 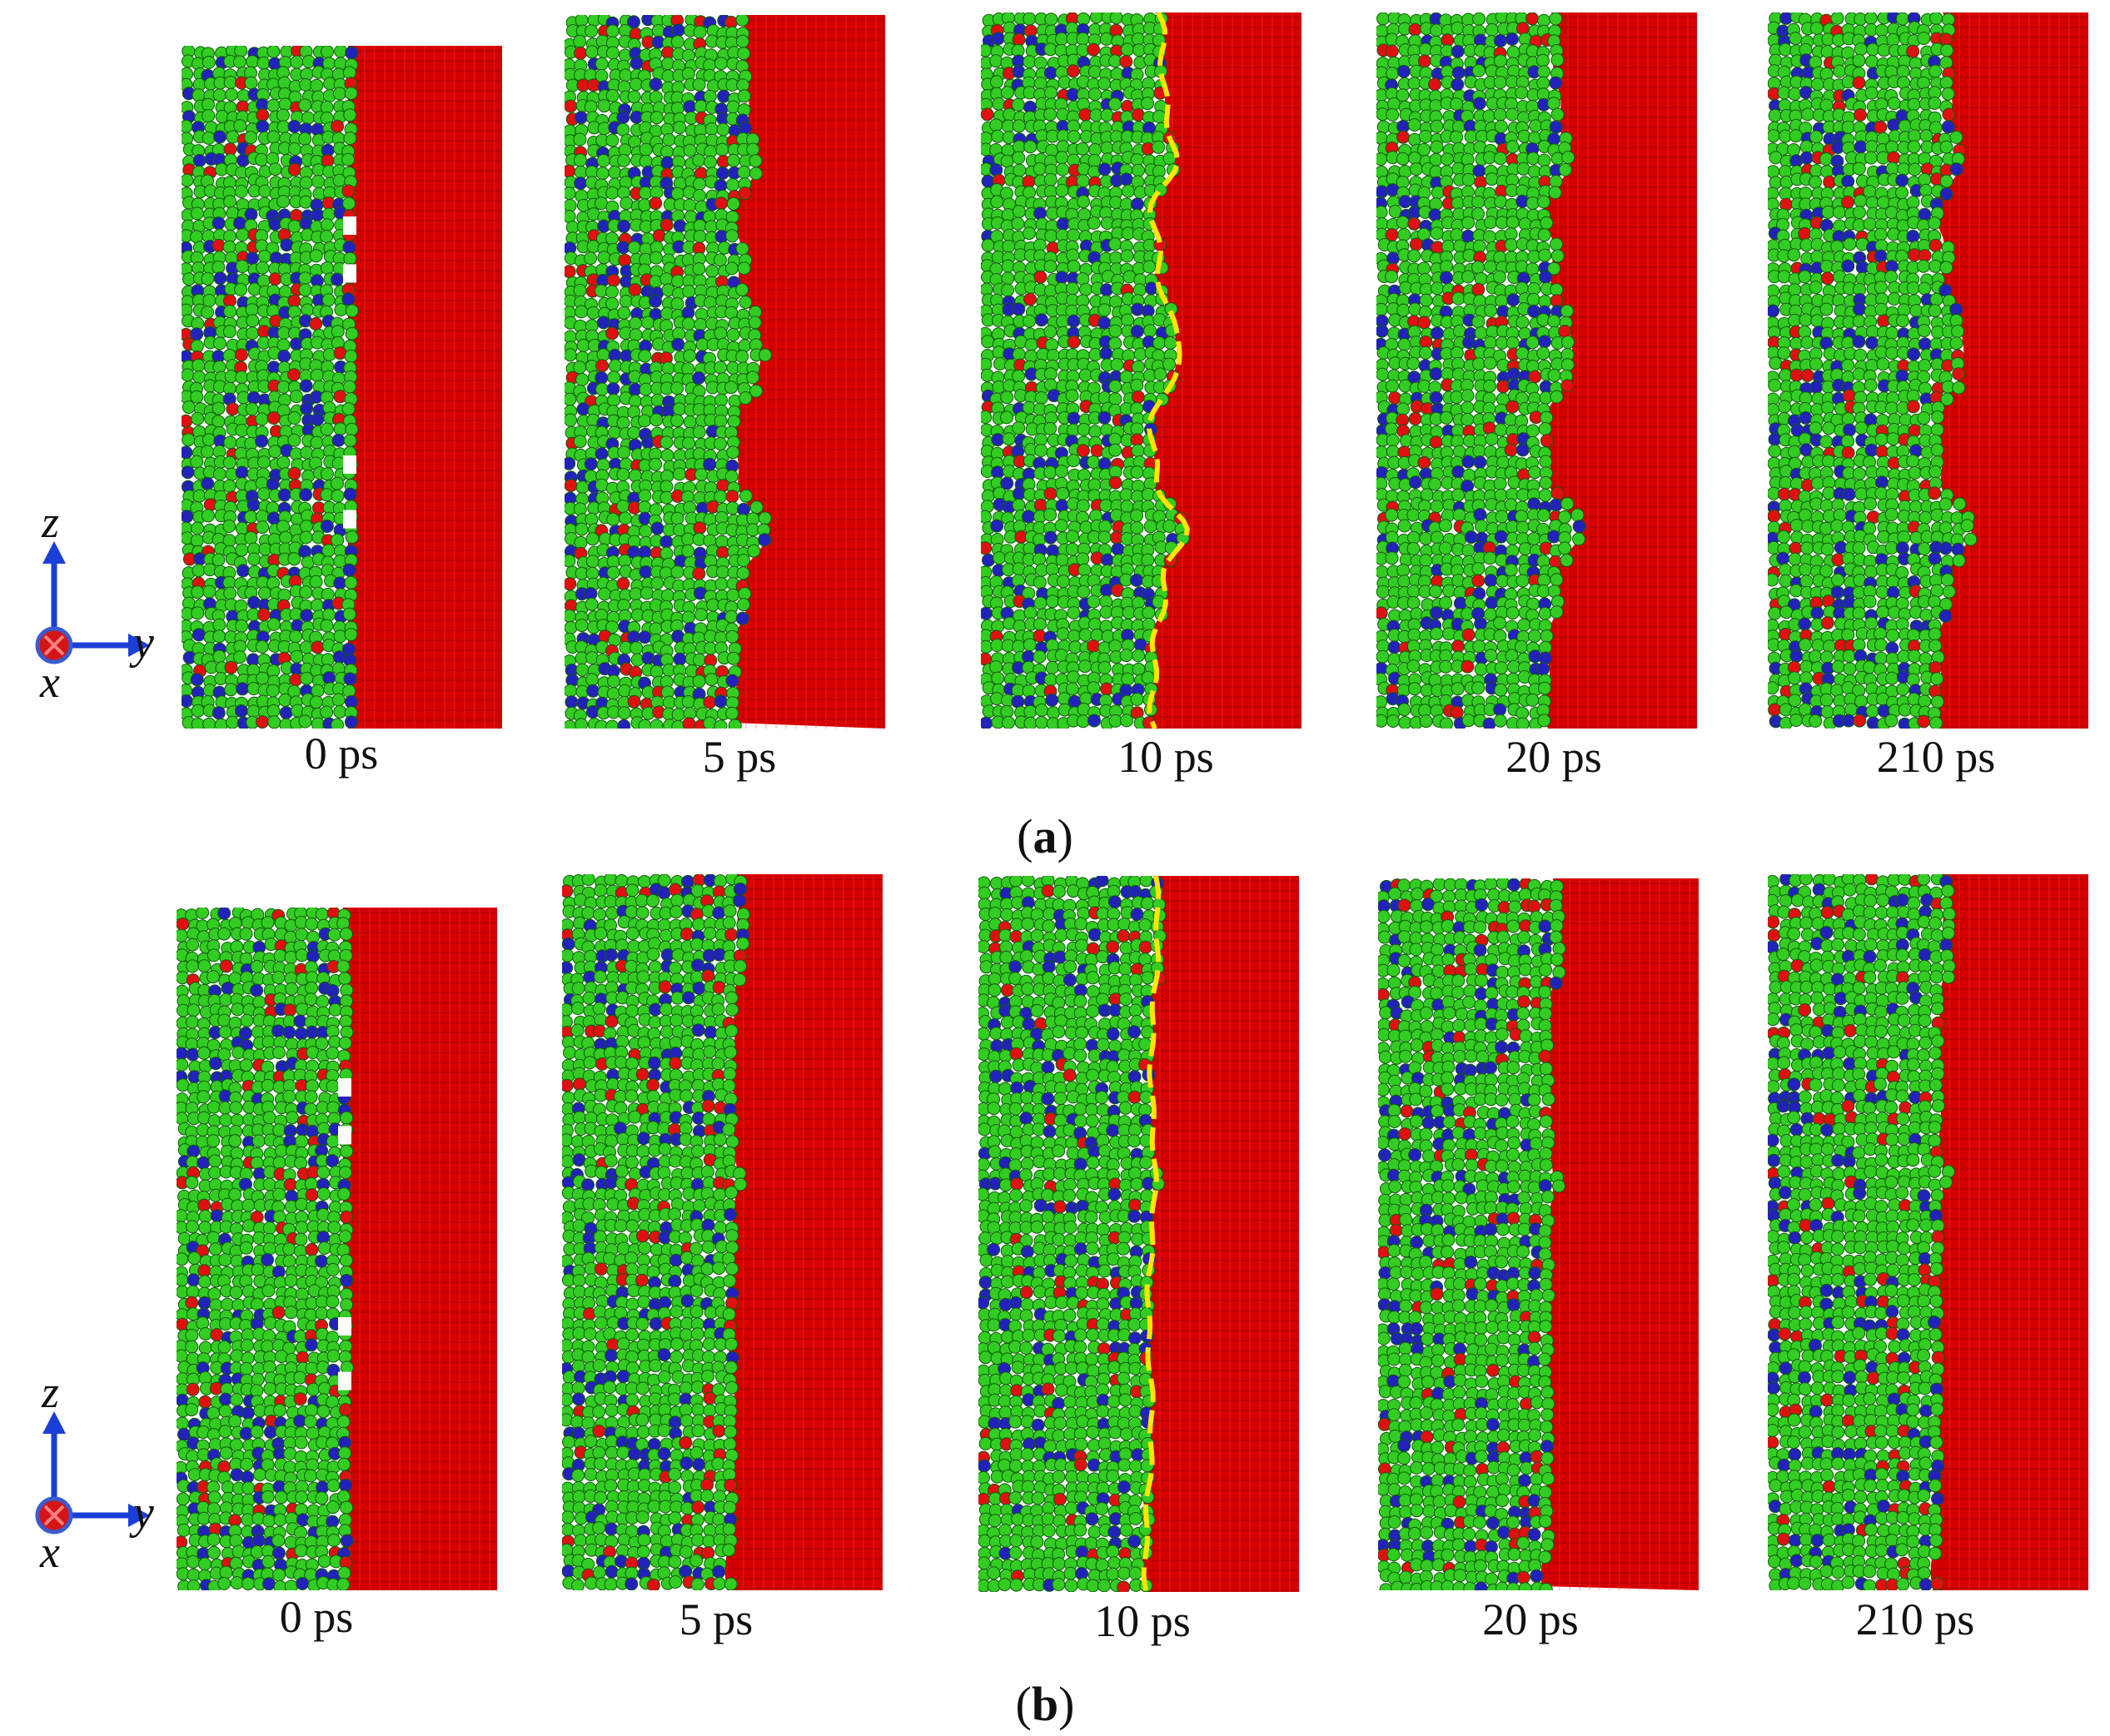 What do you see at coordinates (739, 757) in the screenshot?
I see `time-label-a-1: 5 ps` at bounding box center [739, 757].